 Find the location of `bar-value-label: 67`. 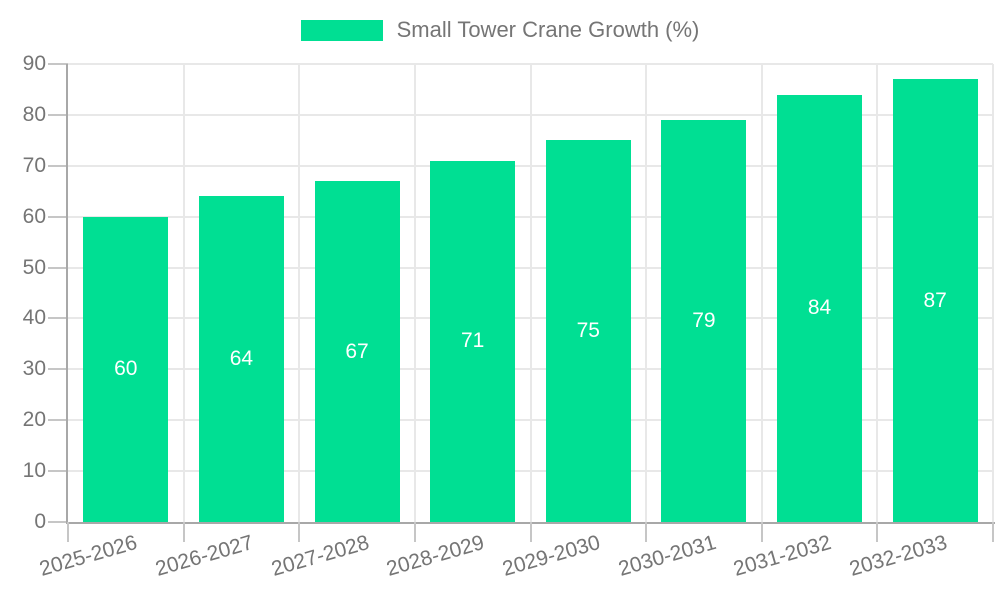

bar-value-label: 67 is located at coordinates (357, 351).